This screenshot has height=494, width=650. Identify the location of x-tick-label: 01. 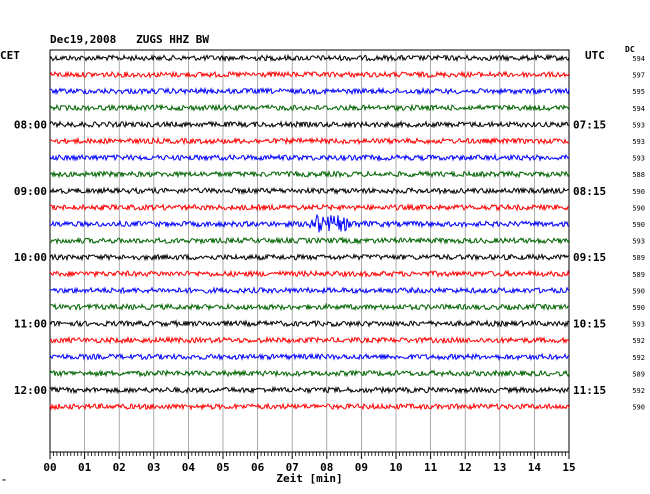
(85, 467).